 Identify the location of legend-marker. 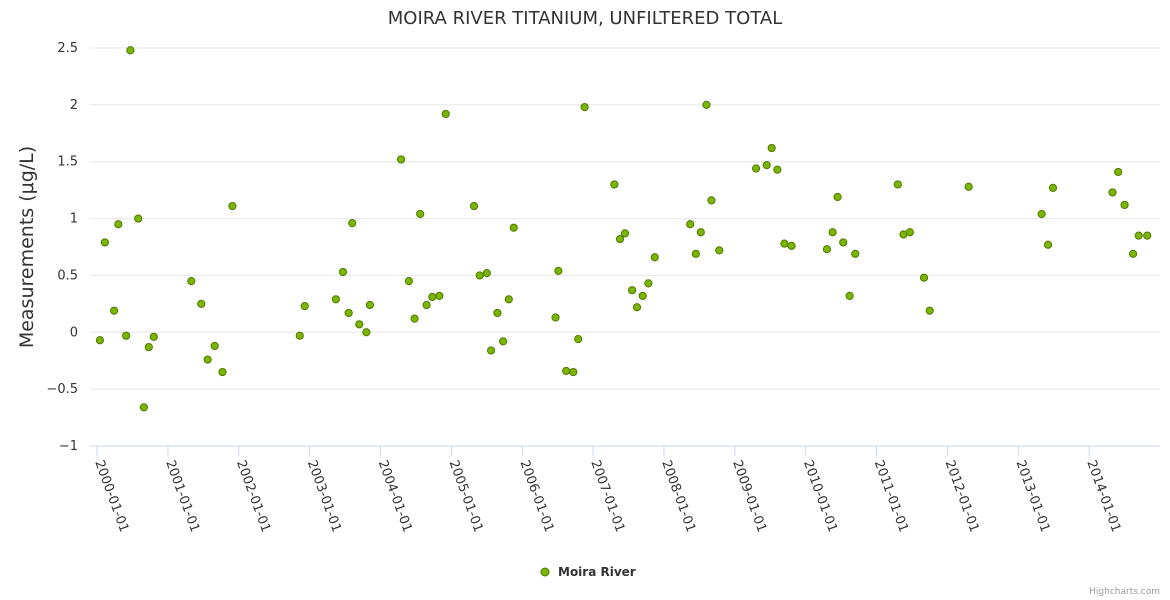
(545, 572).